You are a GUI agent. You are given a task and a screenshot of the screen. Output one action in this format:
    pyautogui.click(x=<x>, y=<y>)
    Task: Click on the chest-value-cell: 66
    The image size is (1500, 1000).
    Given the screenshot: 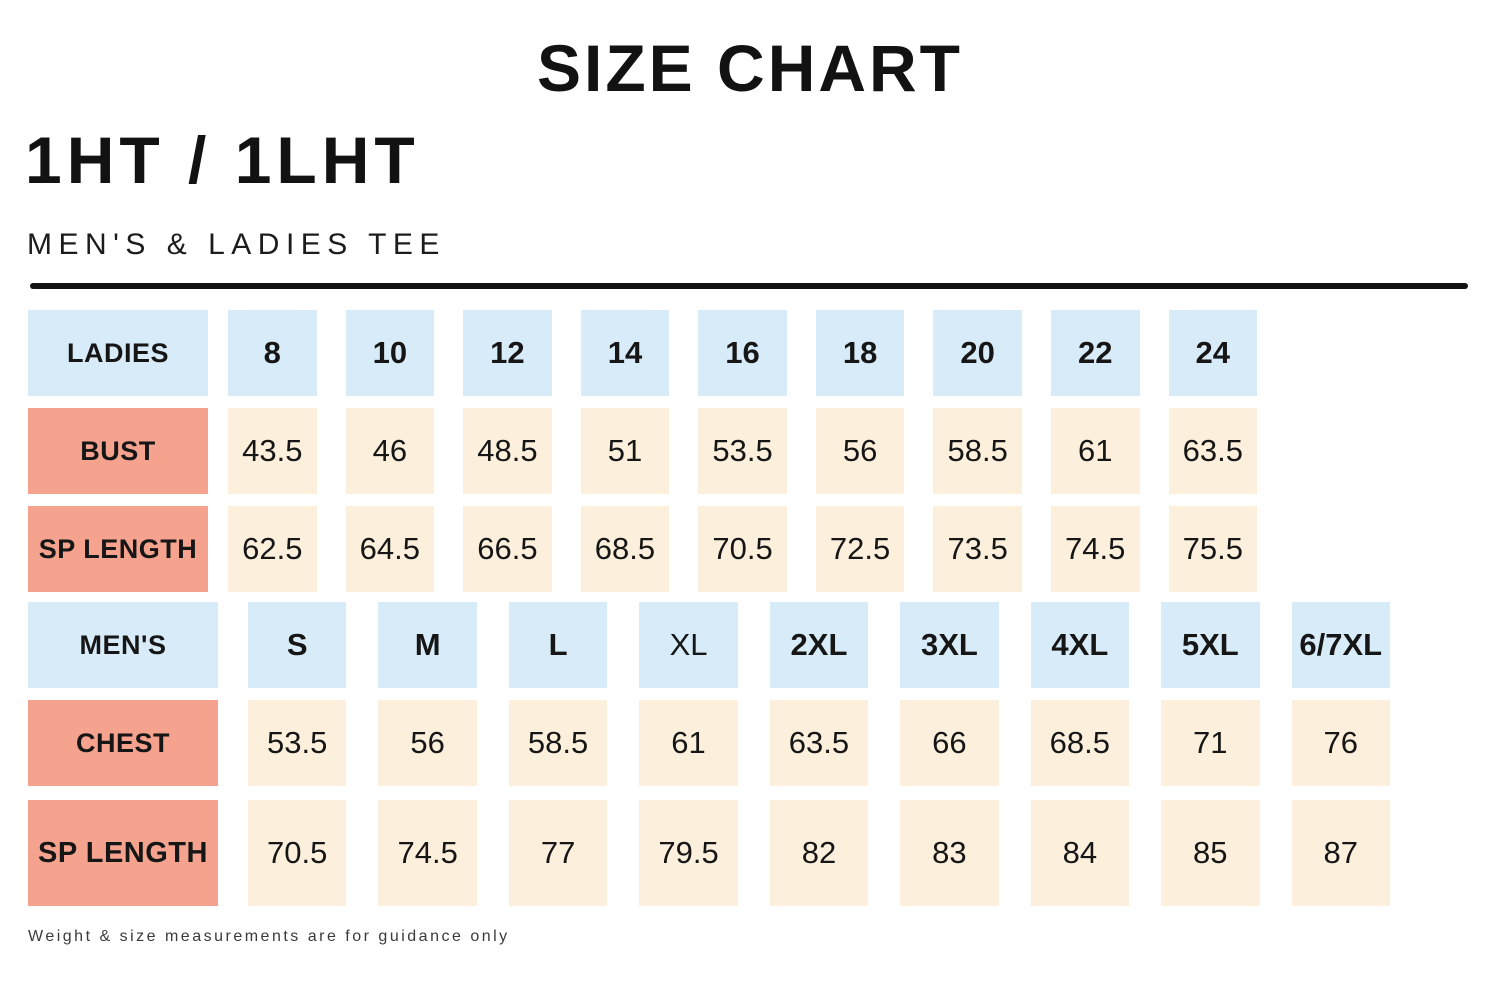 What is the action you would take?
    pyautogui.click(x=949, y=743)
    